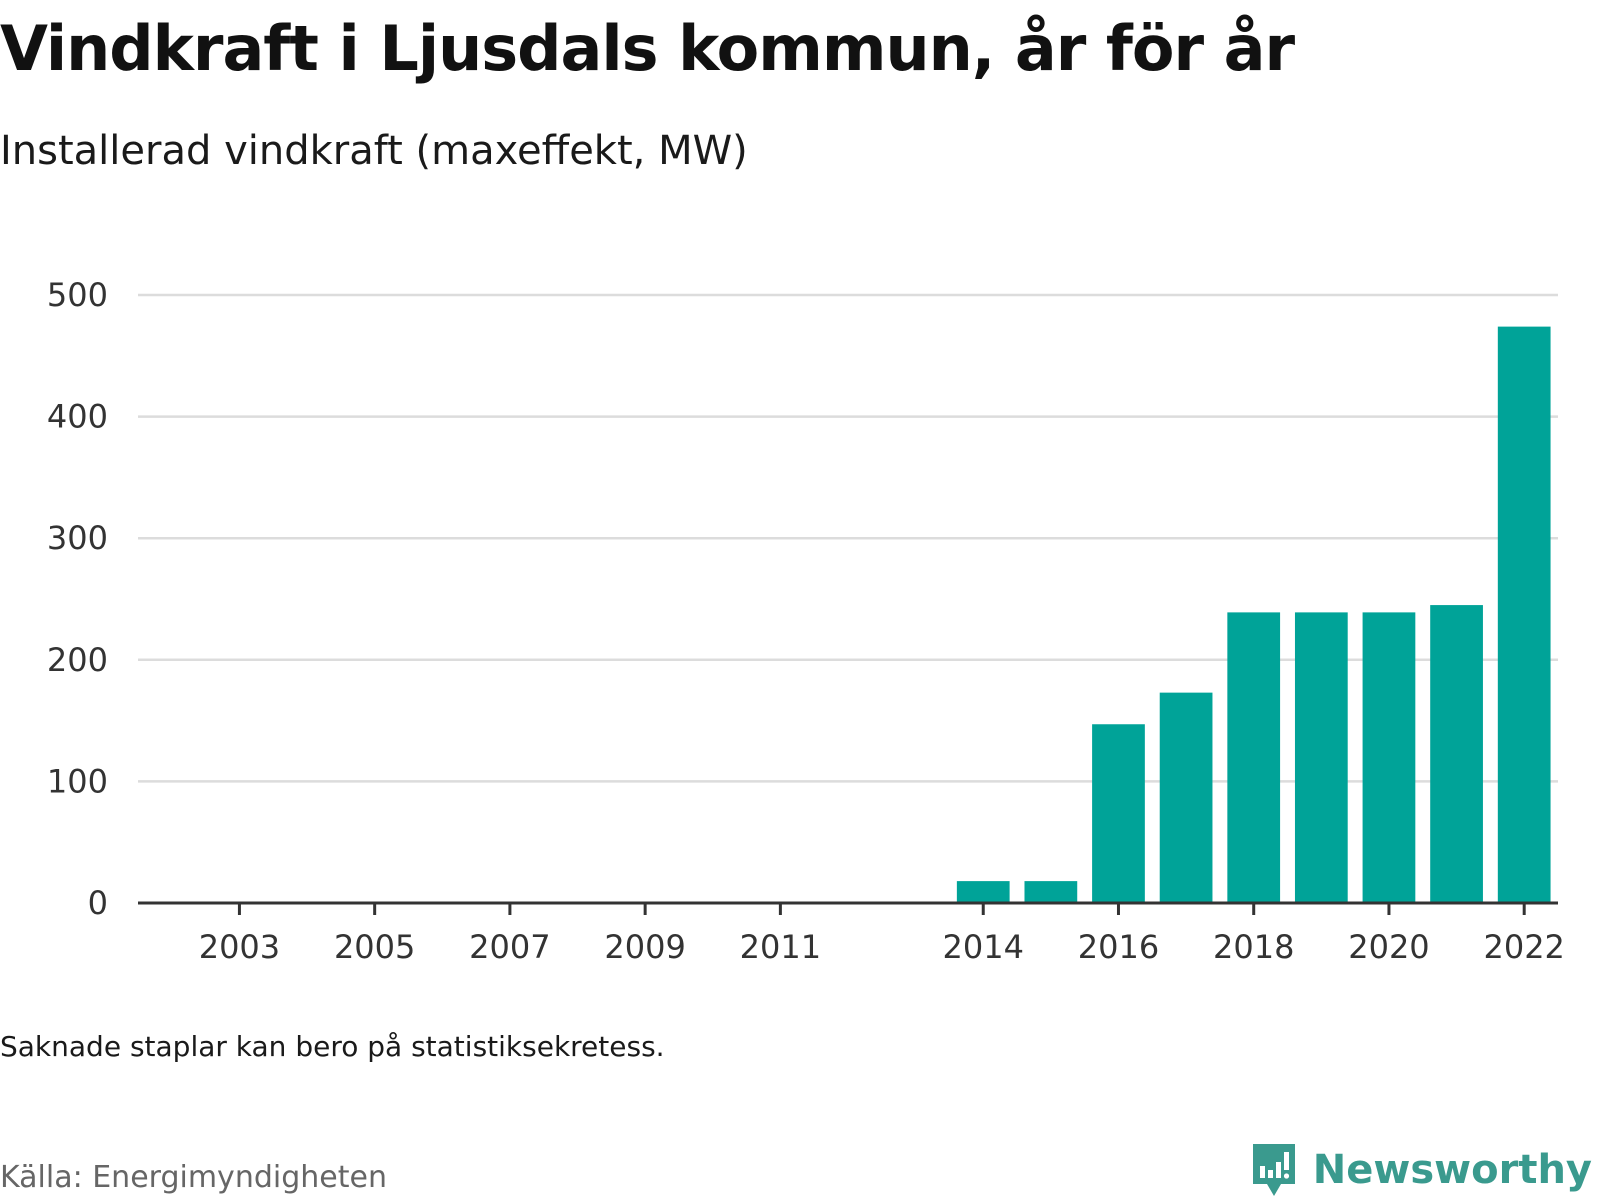  Describe the element at coordinates (1118, 947) in the screenshot. I see `x-tick-label: 2016` at that location.